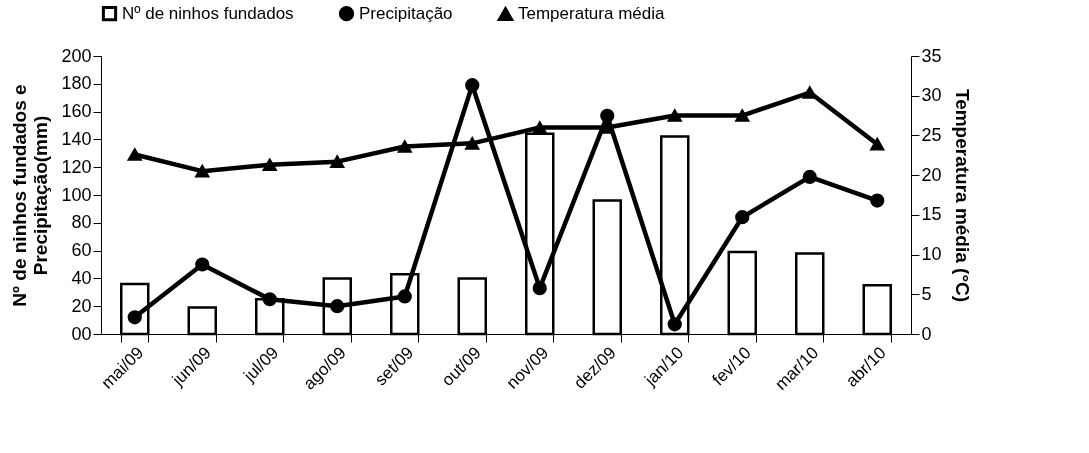 The width and height of the screenshot is (1089, 453). Describe the element at coordinates (30, 195) in the screenshot. I see `y-axis-title: Nº de ninhos fundados e Precipitação(mm)` at that location.